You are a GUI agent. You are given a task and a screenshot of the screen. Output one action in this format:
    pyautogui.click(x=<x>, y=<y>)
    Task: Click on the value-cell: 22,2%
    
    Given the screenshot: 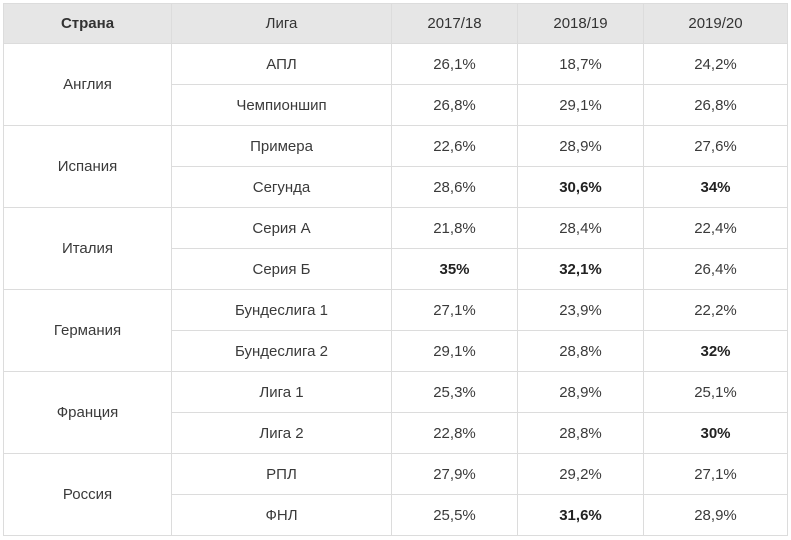 What is the action you would take?
    pyautogui.click(x=715, y=310)
    